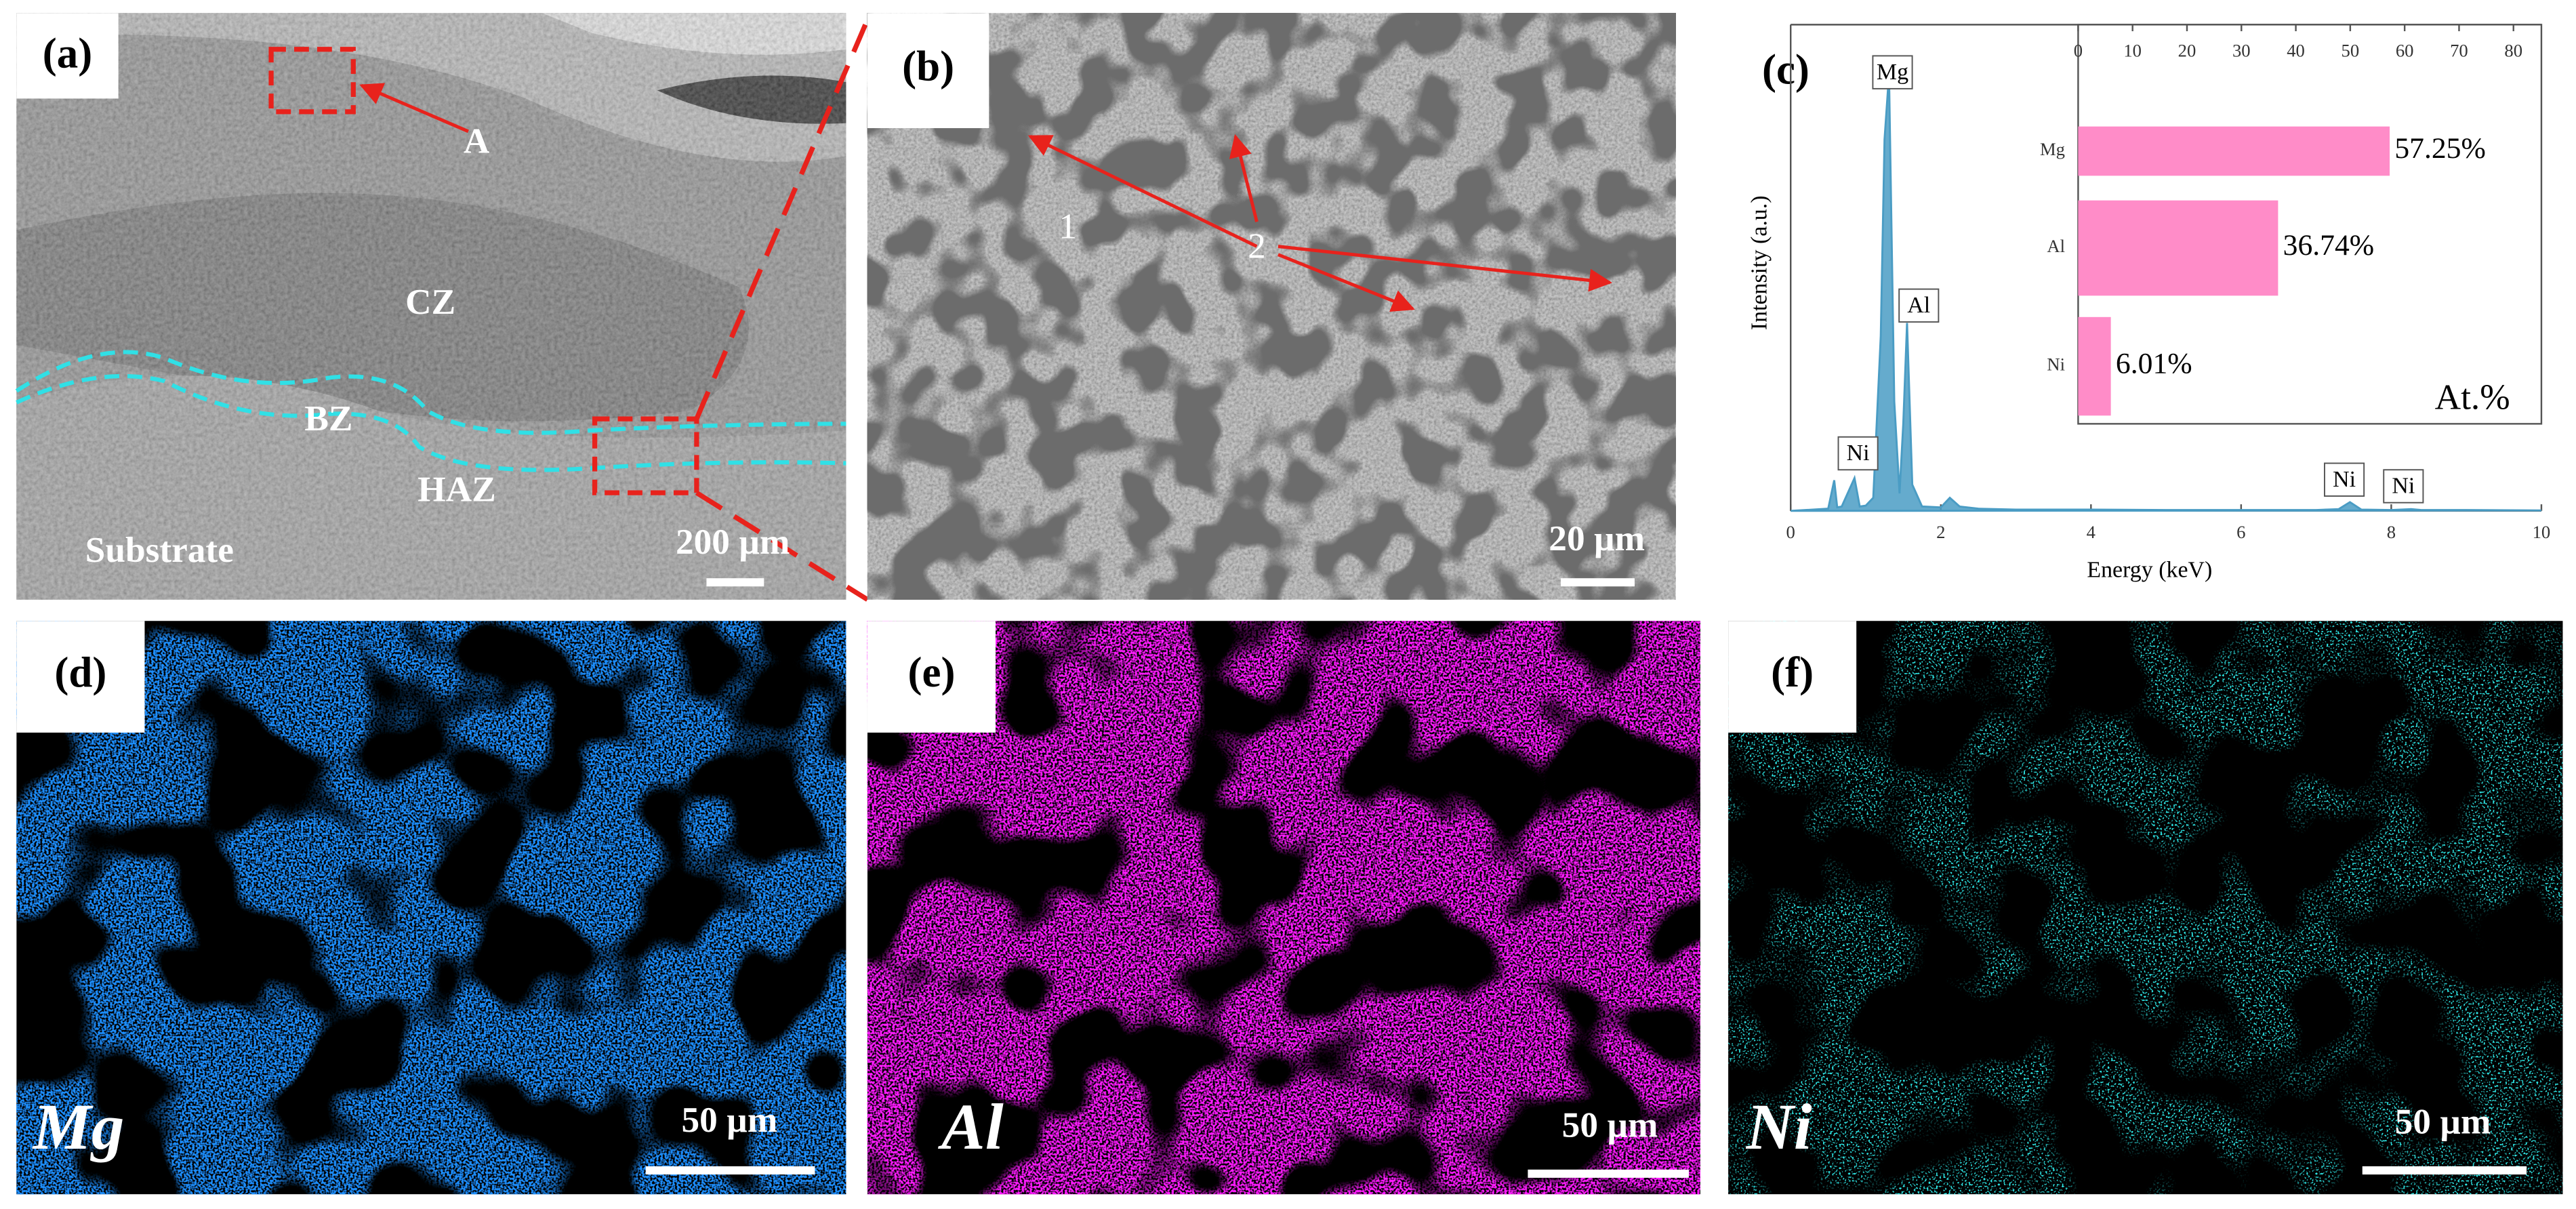  What do you see at coordinates (928, 66) in the screenshot?
I see `panel-label: (b)` at bounding box center [928, 66].